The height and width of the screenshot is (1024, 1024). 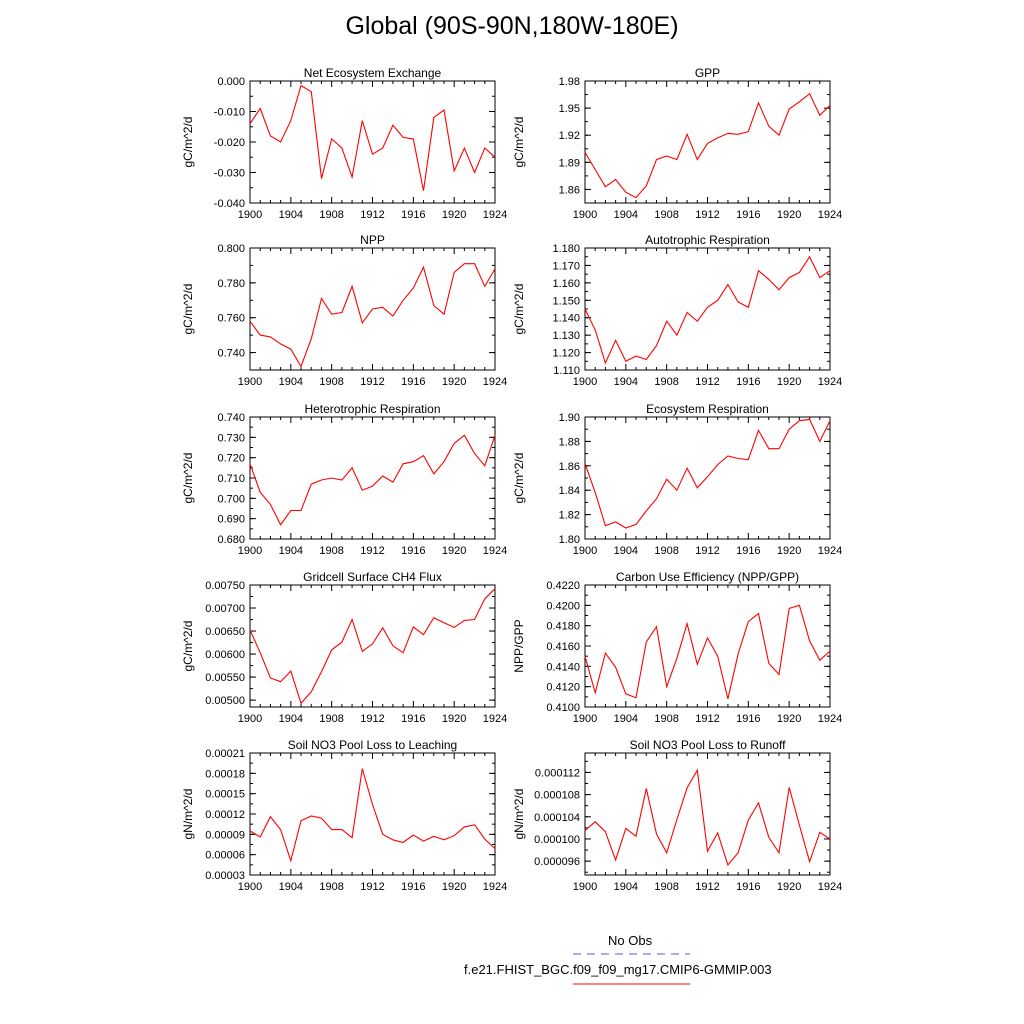 What do you see at coordinates (789, 382) in the screenshot?
I see `chart-4-xtick-label: 1920` at bounding box center [789, 382].